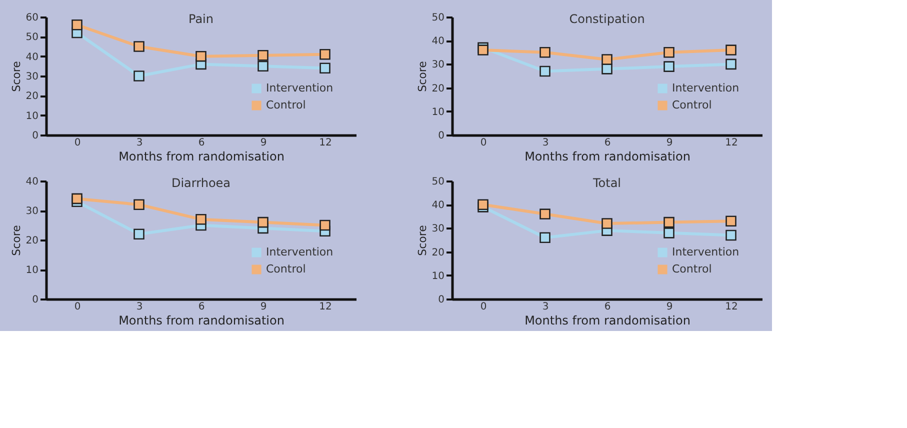 This screenshot has height=428, width=907. I want to click on chart-title: Pain, so click(201, 19).